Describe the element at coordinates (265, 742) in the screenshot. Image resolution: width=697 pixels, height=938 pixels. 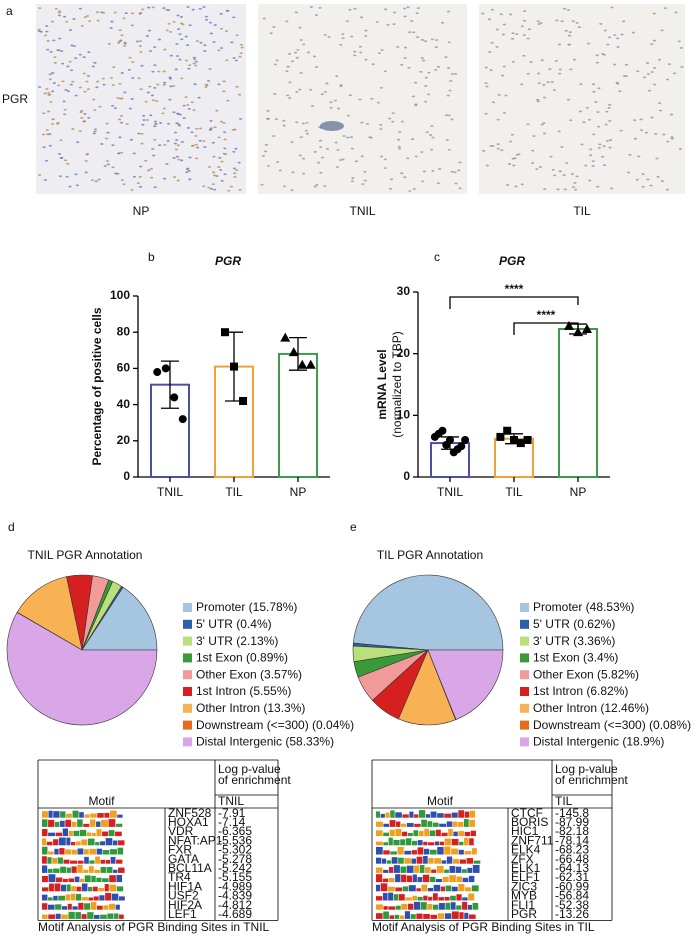
I see `legend-label: Distal Intergenic (58.33%)` at that location.